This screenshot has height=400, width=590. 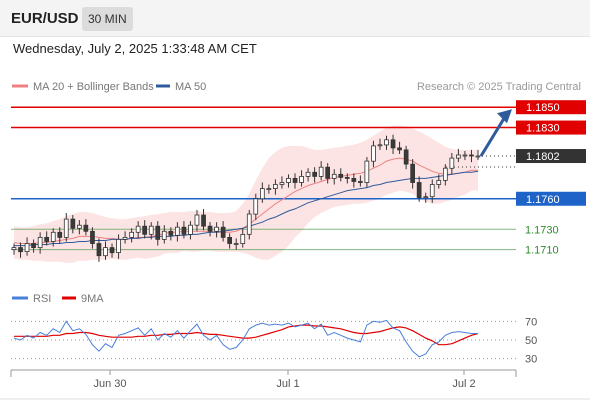 What do you see at coordinates (543, 129) in the screenshot?
I see `level-label-1-1830: 1.1830` at bounding box center [543, 129].